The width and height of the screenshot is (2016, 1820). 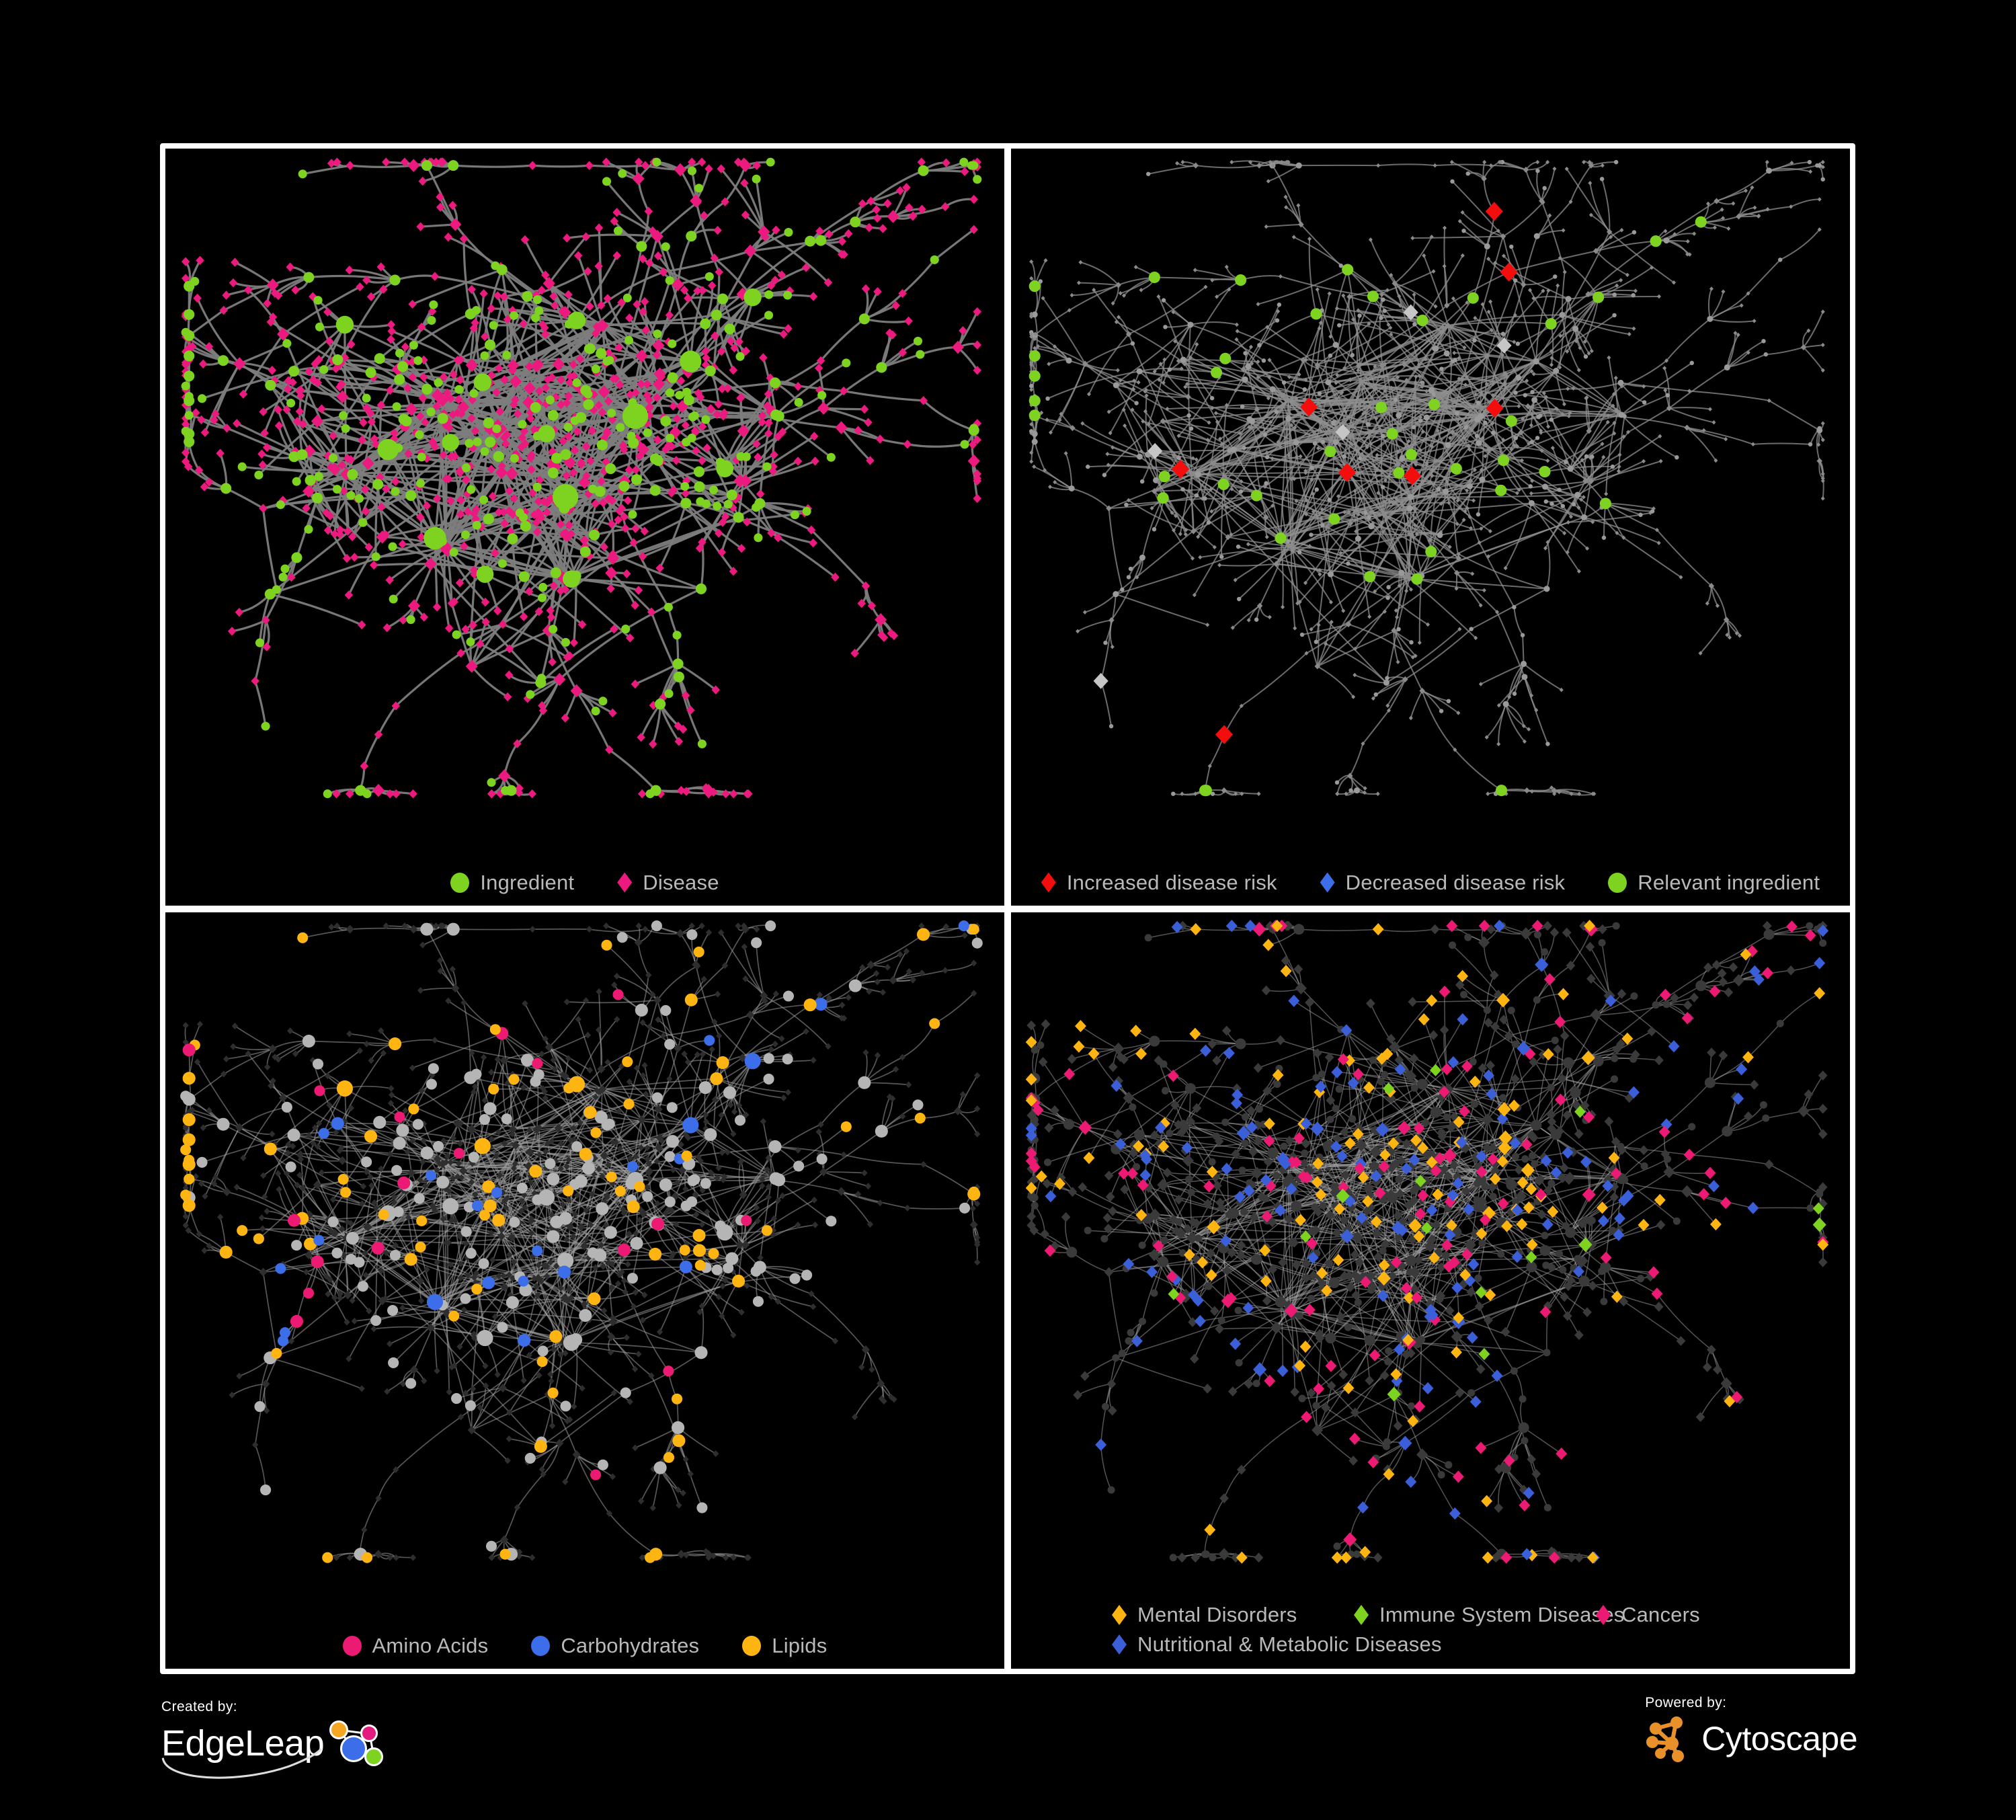 I want to click on created-by-label: Created by:, so click(x=199, y=1706).